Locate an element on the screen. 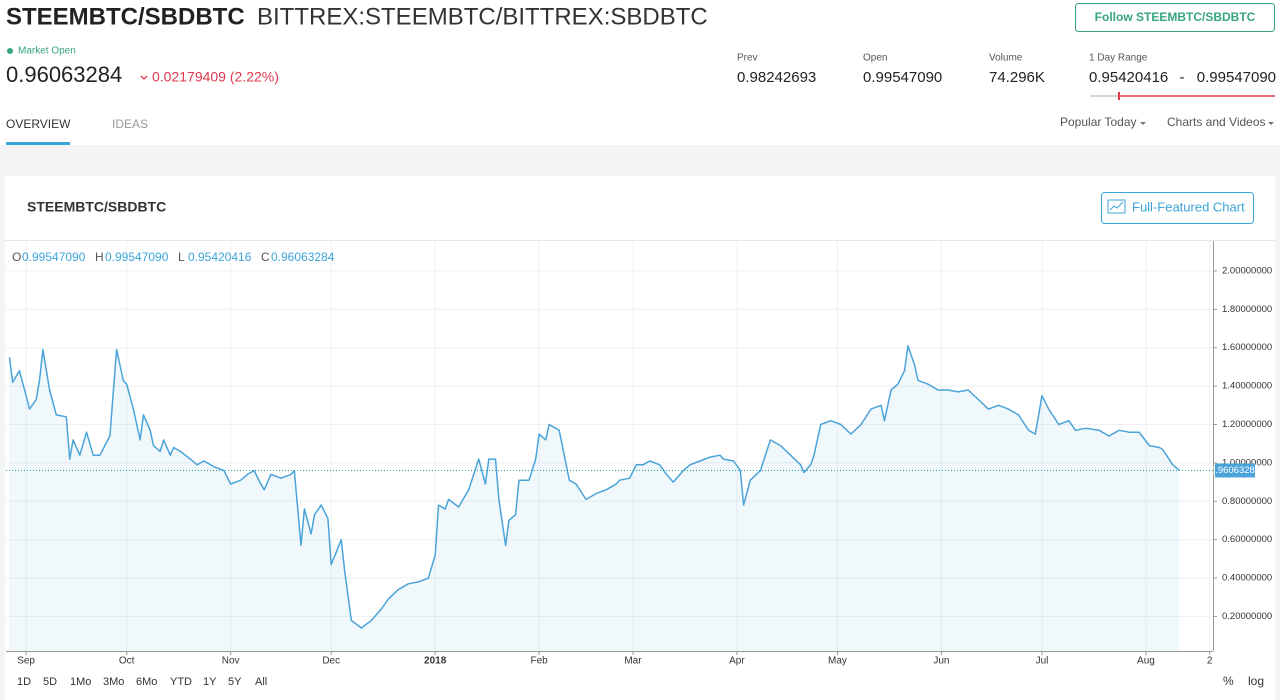 Image resolution: width=1280 pixels, height=700 pixels. day-range-low: 0.95420416 is located at coordinates (1128, 77).